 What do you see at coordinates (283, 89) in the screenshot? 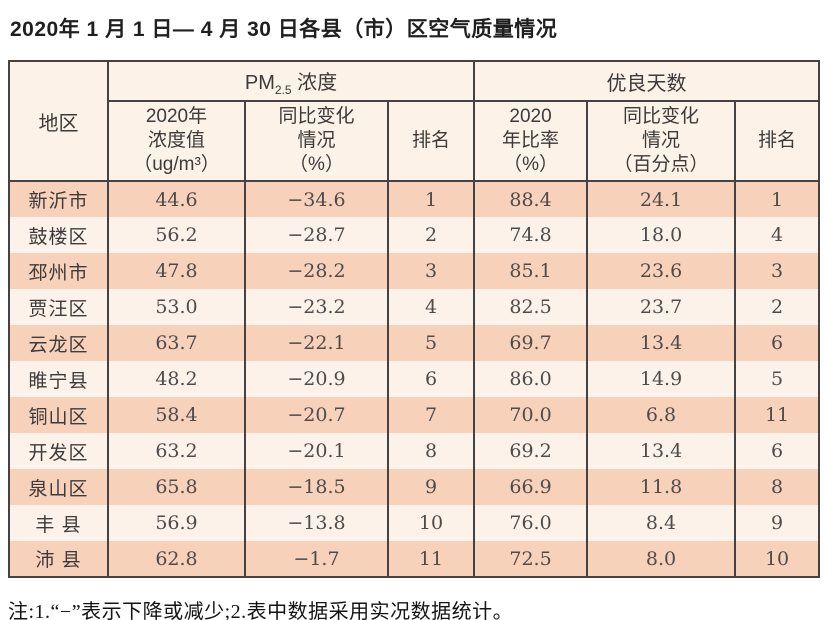
I see `pm25-subscript: 2.5` at bounding box center [283, 89].